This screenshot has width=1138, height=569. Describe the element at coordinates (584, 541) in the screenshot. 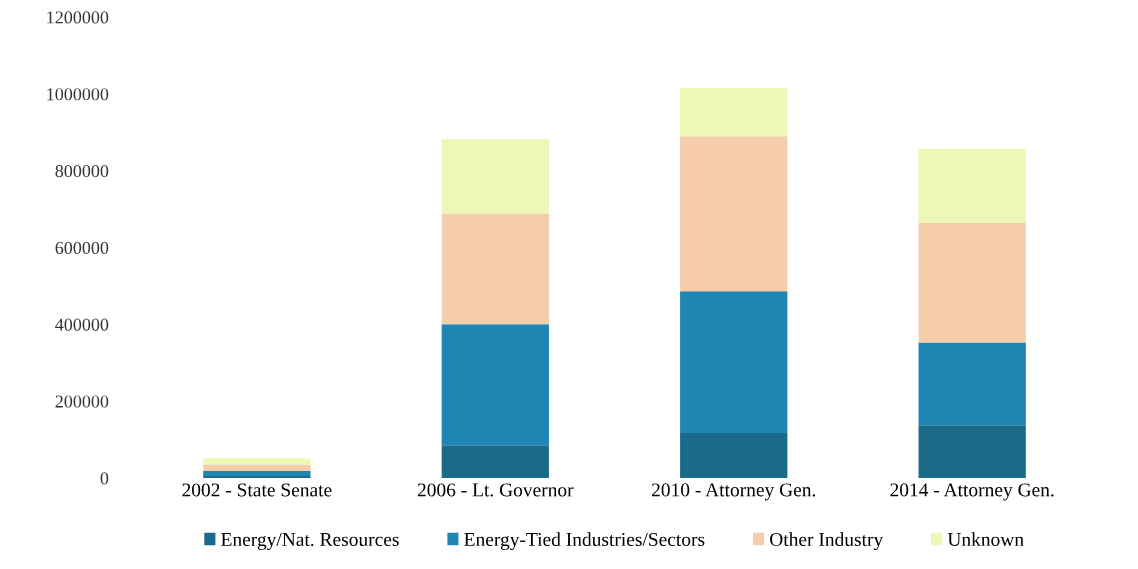

I see `legend-label: Energy-Tied Industries/Sectors` at that location.